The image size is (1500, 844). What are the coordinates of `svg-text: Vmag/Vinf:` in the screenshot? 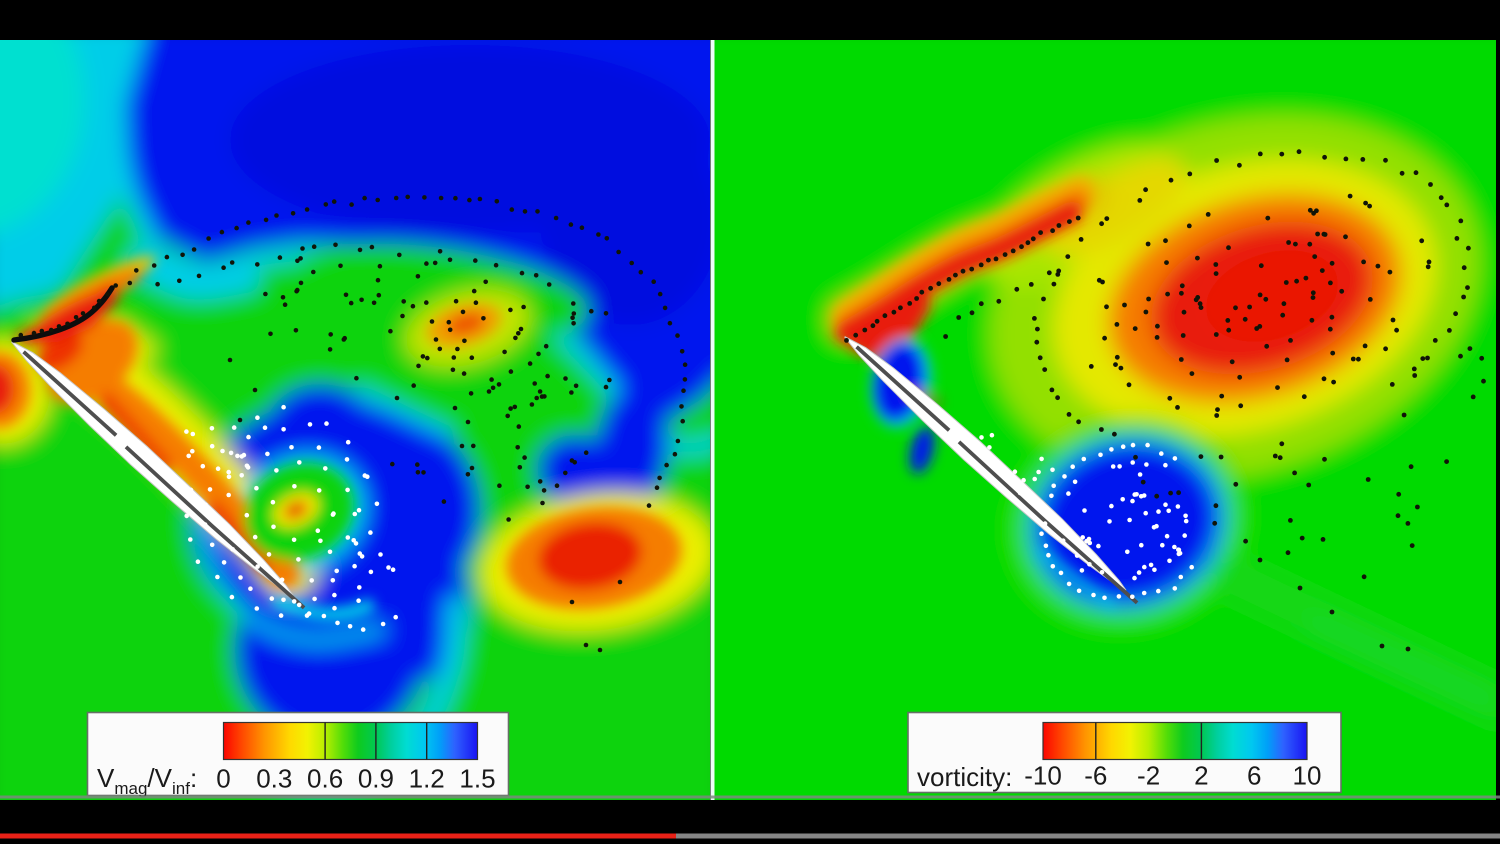 It's located at (147, 780).